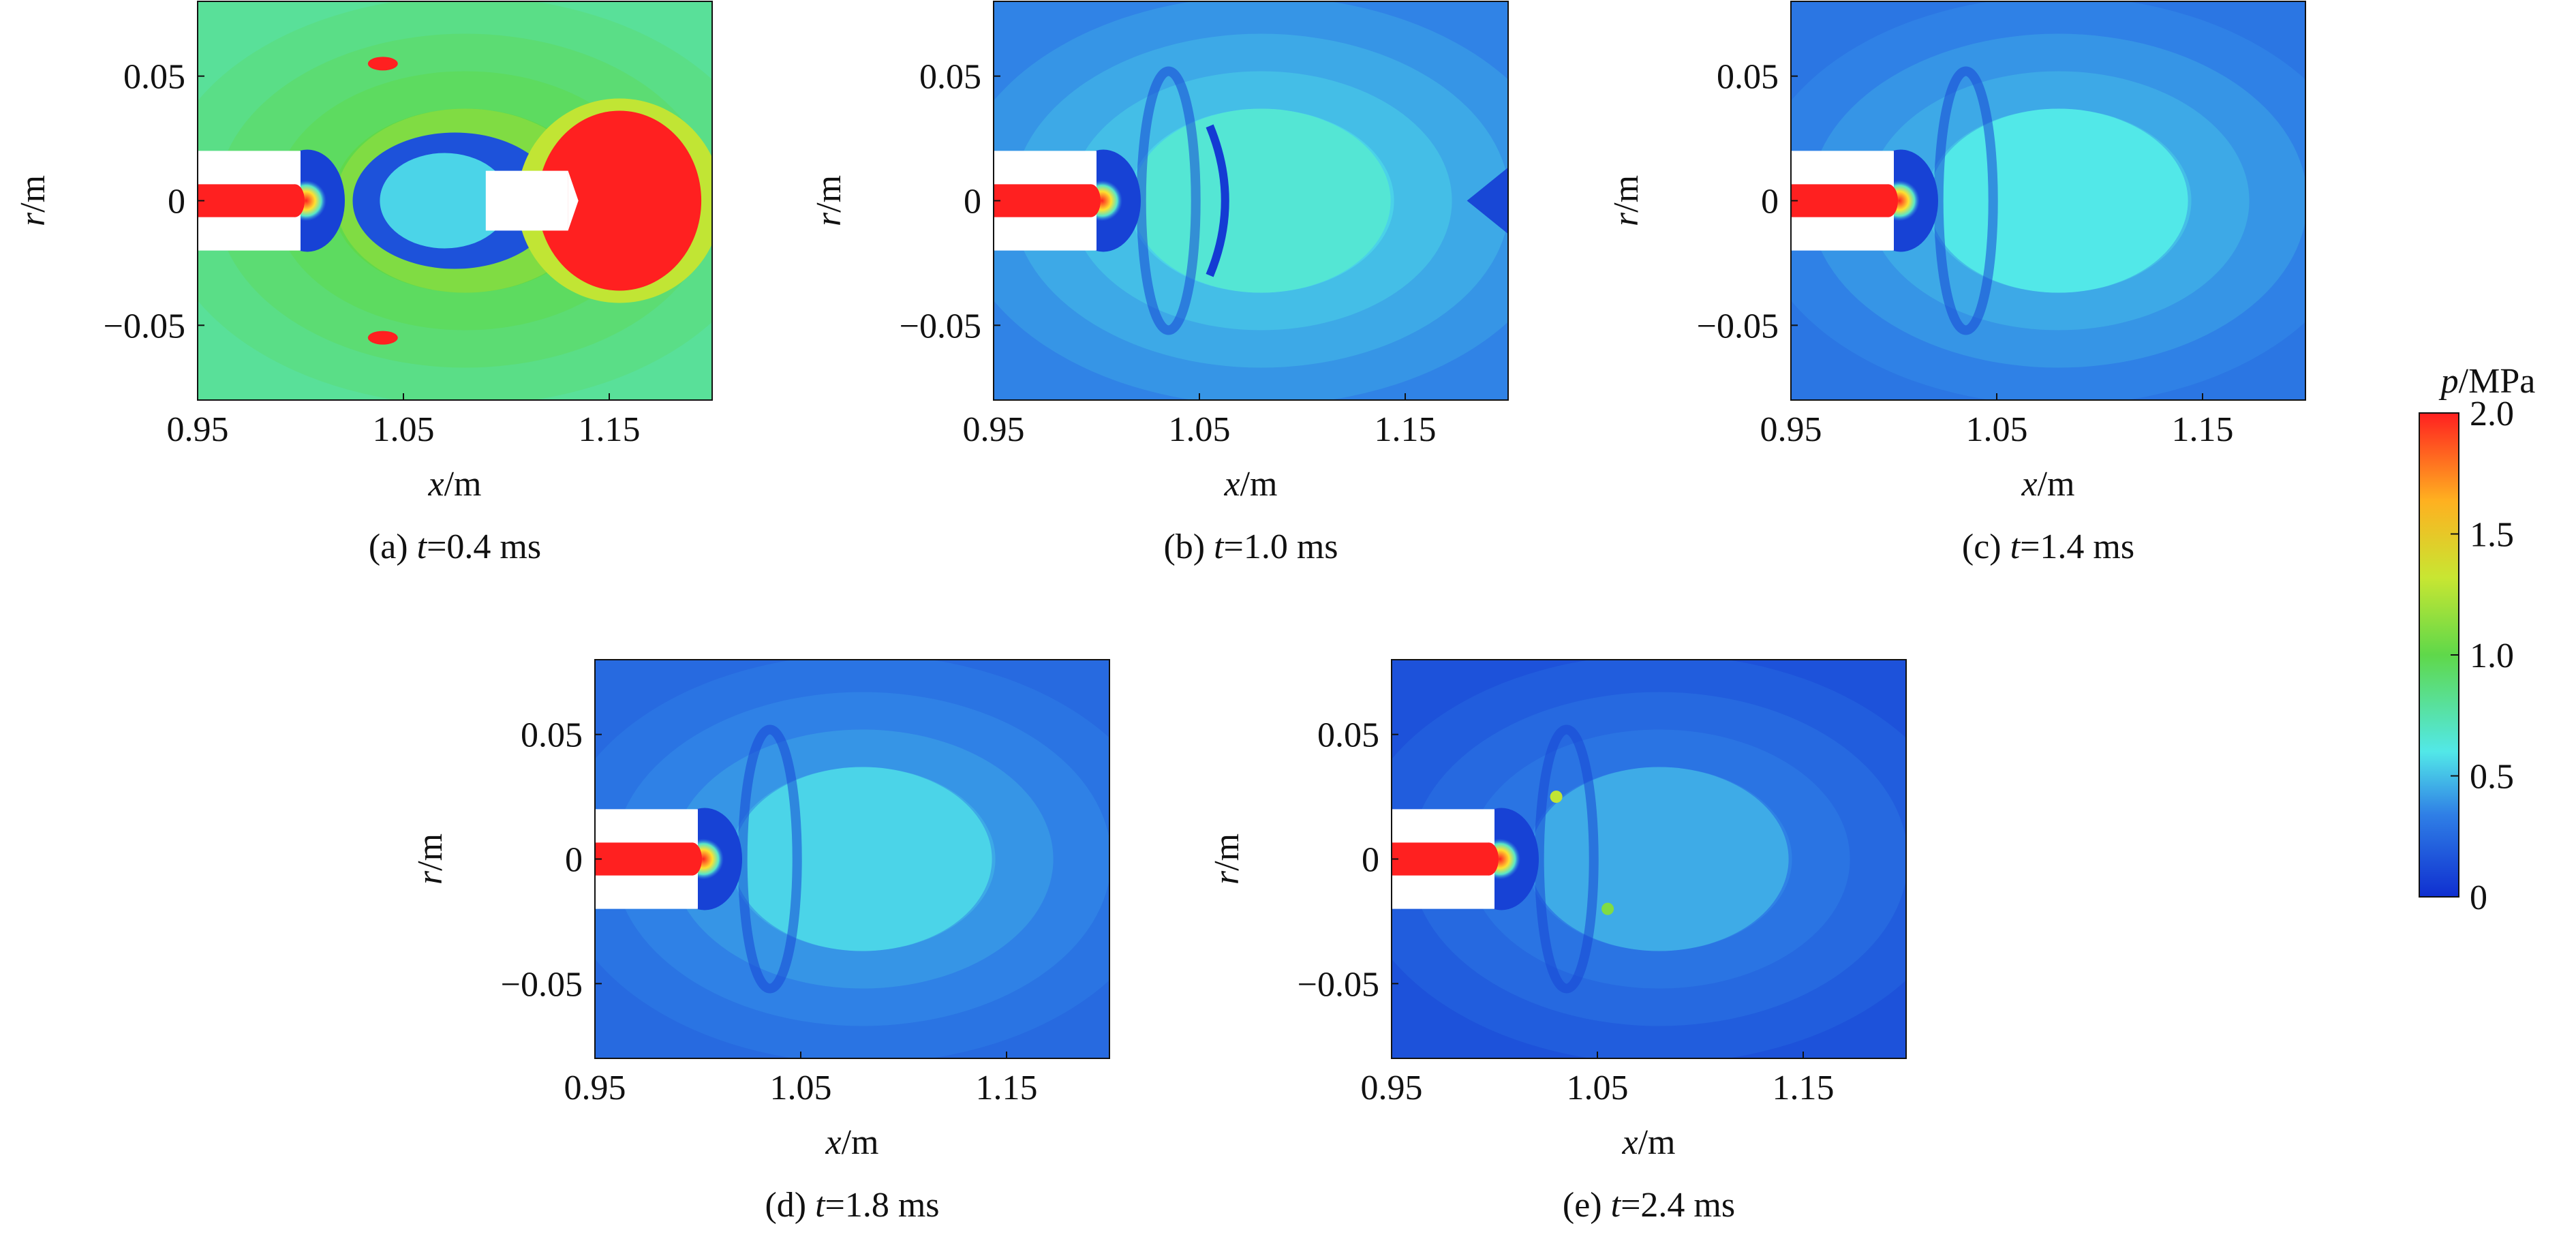 The height and width of the screenshot is (1256, 2576). What do you see at coordinates (2492, 536) in the screenshot?
I see `colorbar-tick-label: 1.5` at bounding box center [2492, 536].